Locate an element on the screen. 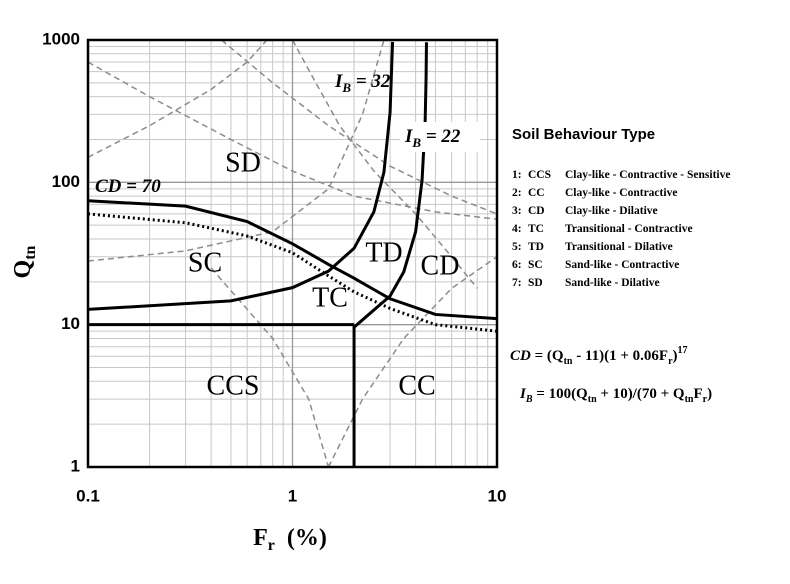  x-tick-label: 10 is located at coordinates (497, 495).